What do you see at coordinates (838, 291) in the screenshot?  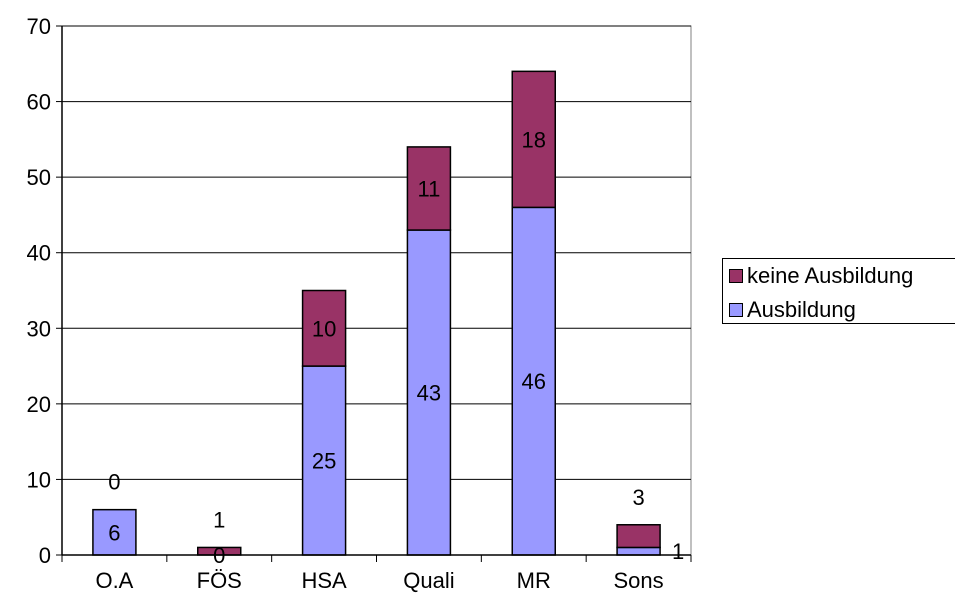 I see `legend: keine Ausbildung Ausbildung` at bounding box center [838, 291].